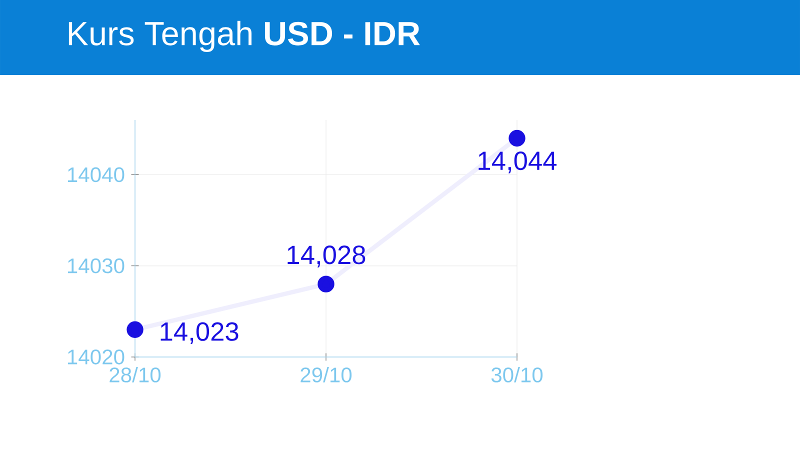  I want to click on y-tick-label: 14020, so click(96, 357).